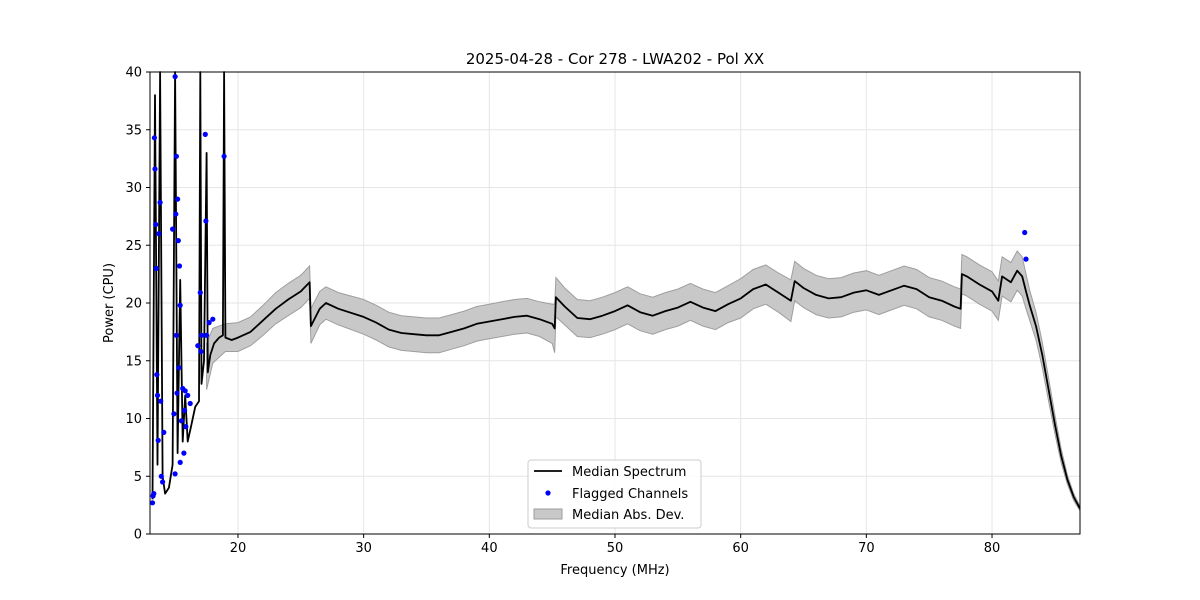 The height and width of the screenshot is (600, 1200). Describe the element at coordinates (133, 73) in the screenshot. I see `y-tick-label: 40` at that location.